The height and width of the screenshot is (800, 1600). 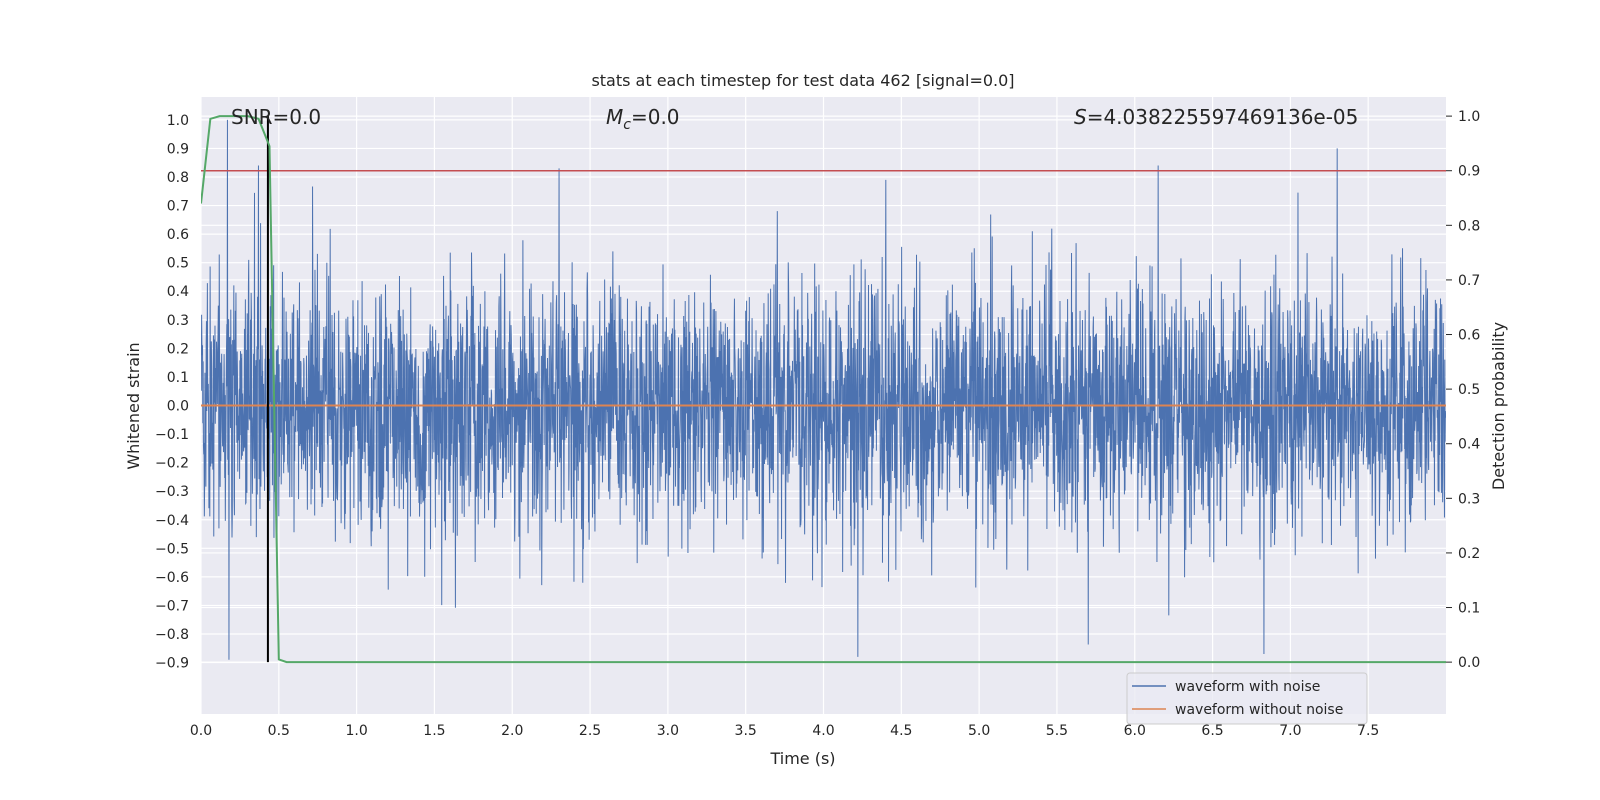 I want to click on y-right-tick-label: 1.0, so click(x=1469, y=117).